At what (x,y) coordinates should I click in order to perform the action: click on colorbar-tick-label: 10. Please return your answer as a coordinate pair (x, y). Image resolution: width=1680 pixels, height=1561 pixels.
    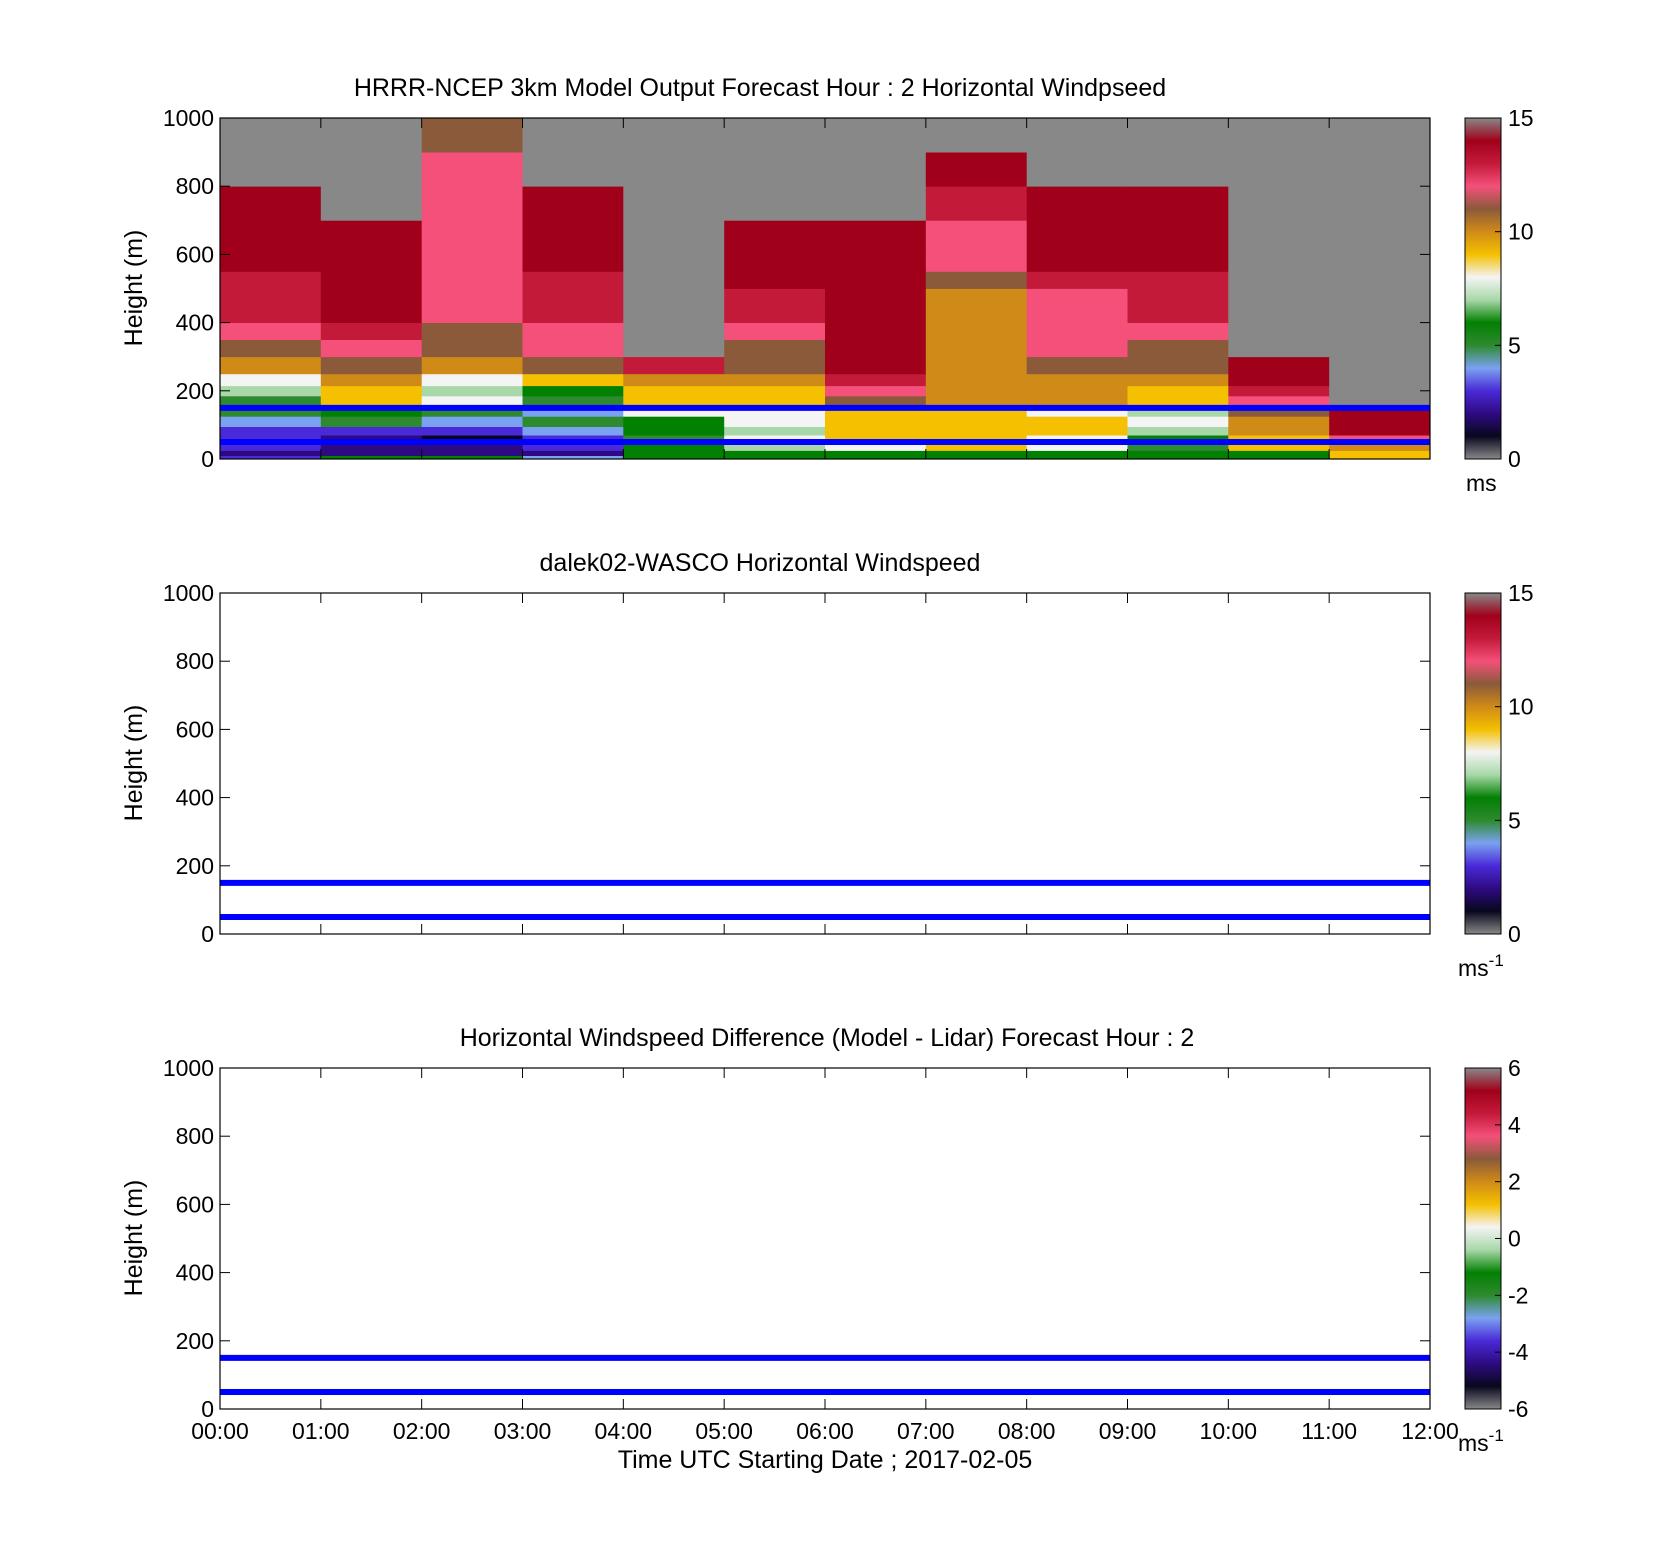
    Looking at the image, I should click on (1521, 232).